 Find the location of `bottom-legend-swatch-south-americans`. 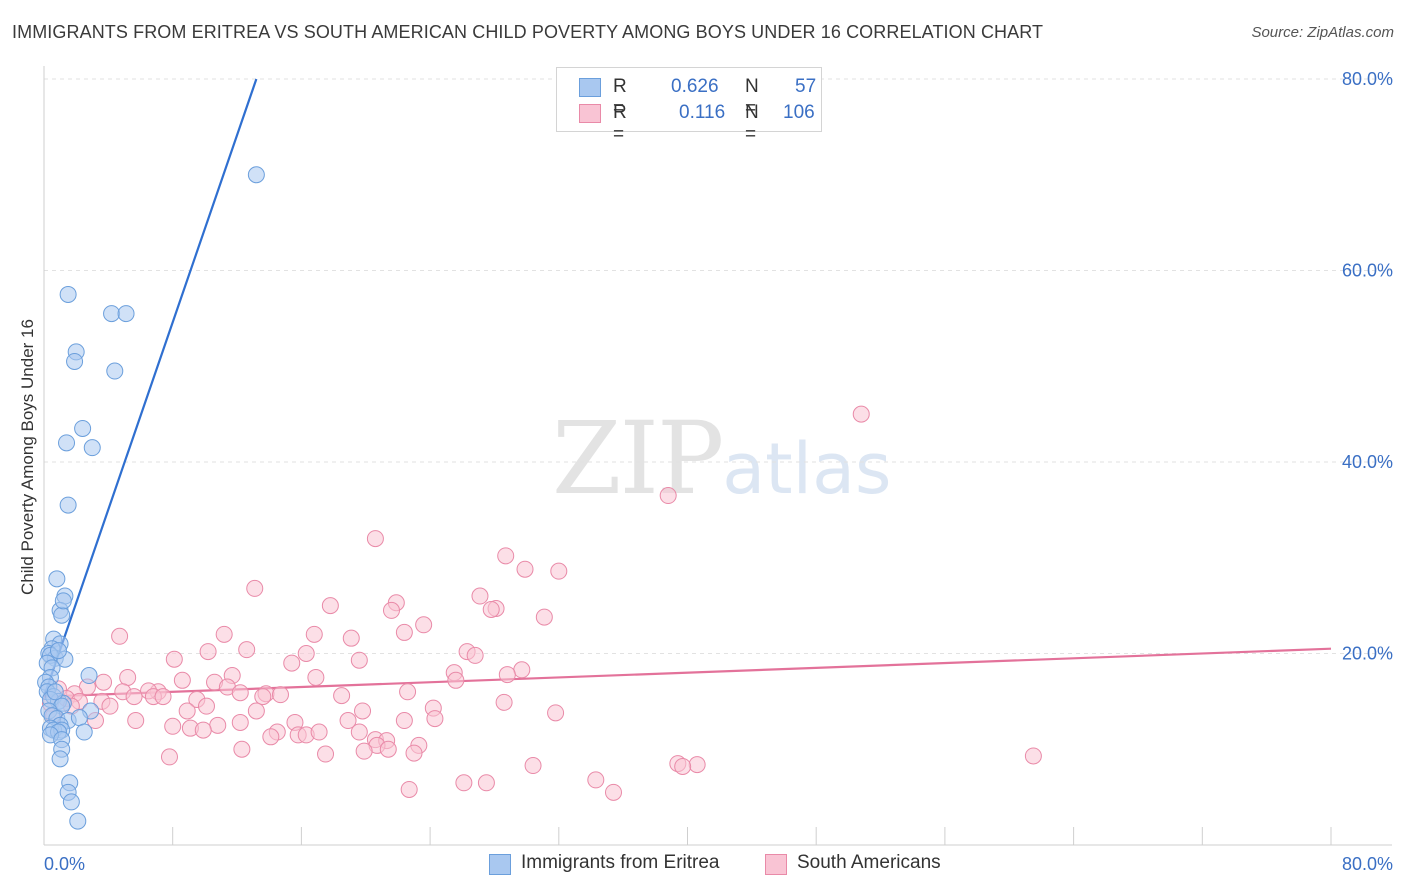

bottom-legend-swatch-south-americans is located at coordinates (776, 864).